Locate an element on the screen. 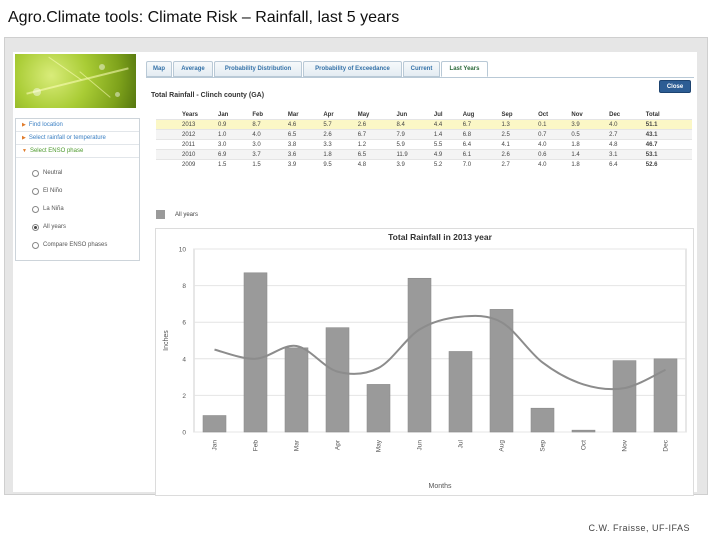 The image size is (720, 540). enso-option-compare: Compare ENSO phases is located at coordinates (77, 245).